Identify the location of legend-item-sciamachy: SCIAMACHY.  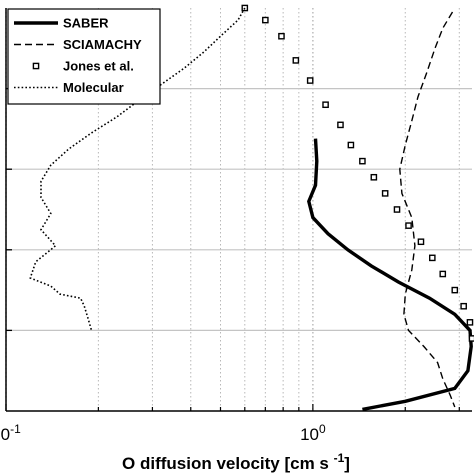
(78, 44).